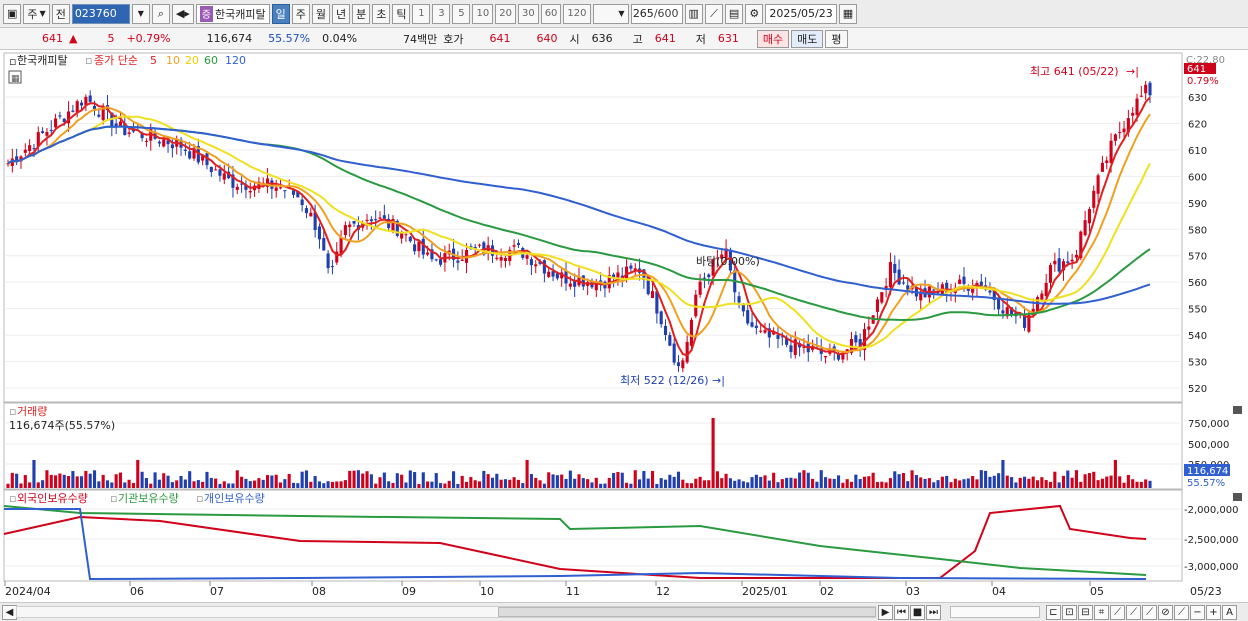  I want to click on period-day-button: 일, so click(280, 13).